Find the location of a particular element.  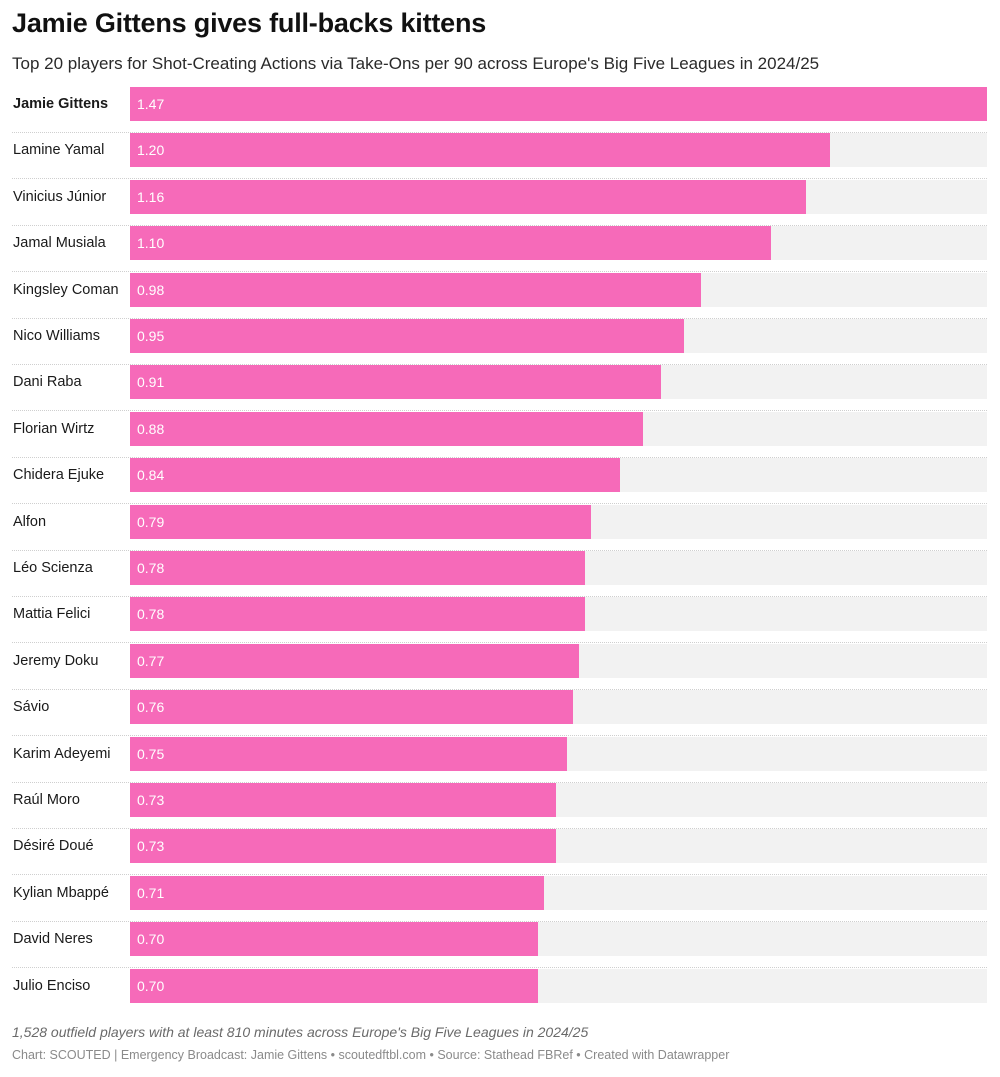

bar-track: 0.79 is located at coordinates (558, 521).